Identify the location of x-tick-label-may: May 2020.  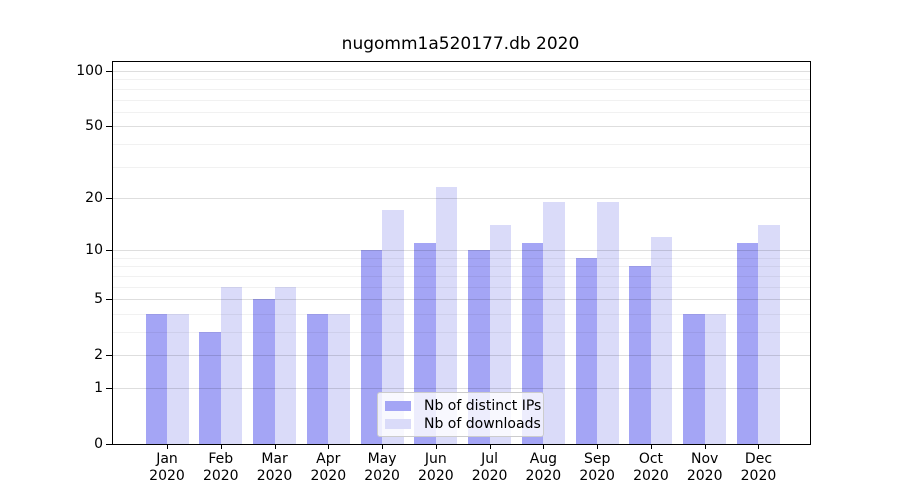
(382, 467).